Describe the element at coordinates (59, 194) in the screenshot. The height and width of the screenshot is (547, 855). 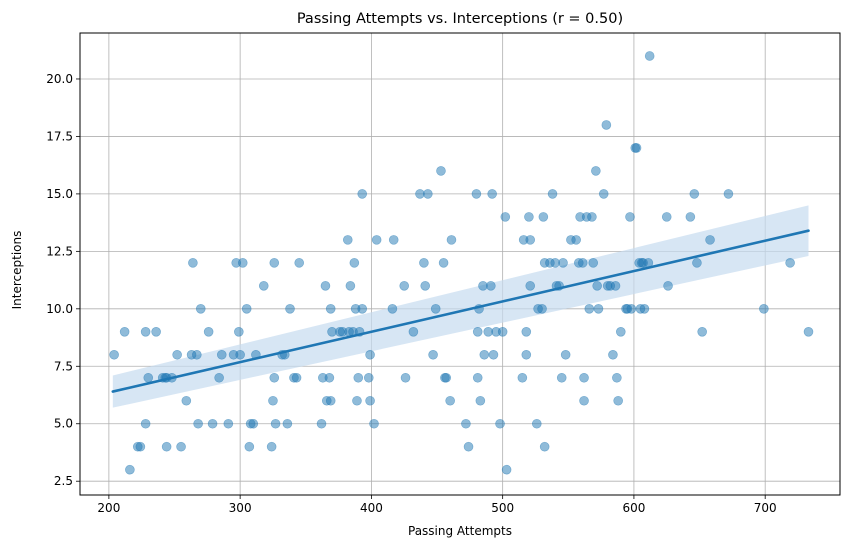
I see `y-tick-label: 15.0` at that location.